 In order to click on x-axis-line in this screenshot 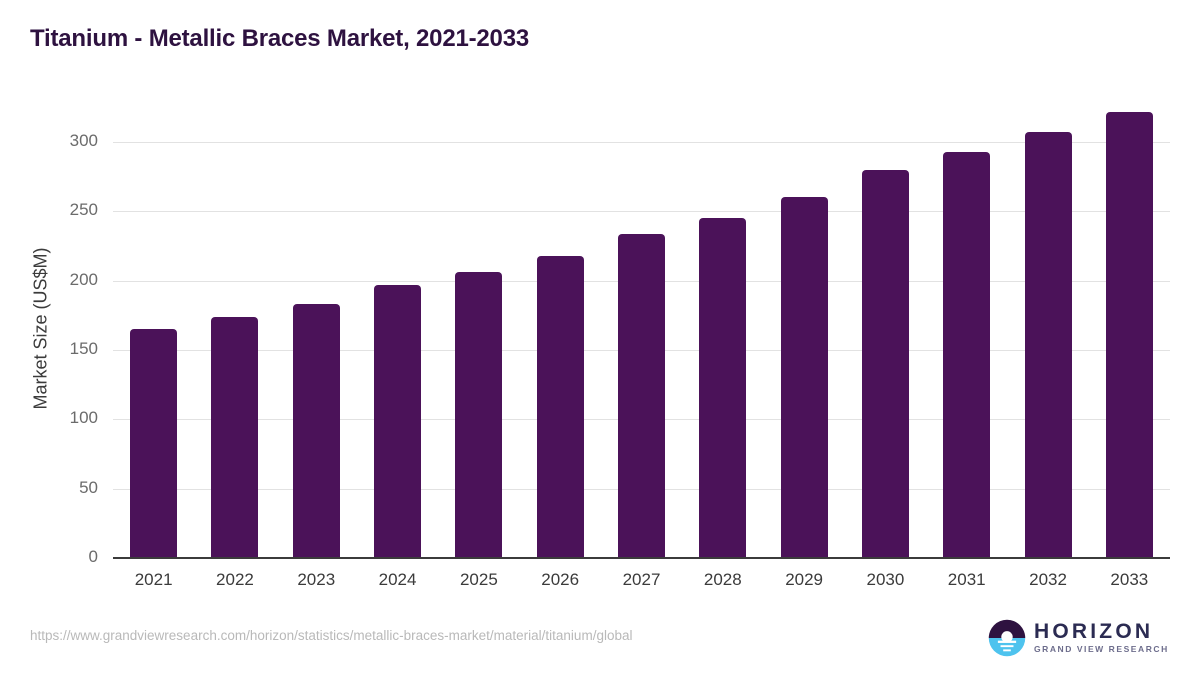, I will do `click(641, 558)`.